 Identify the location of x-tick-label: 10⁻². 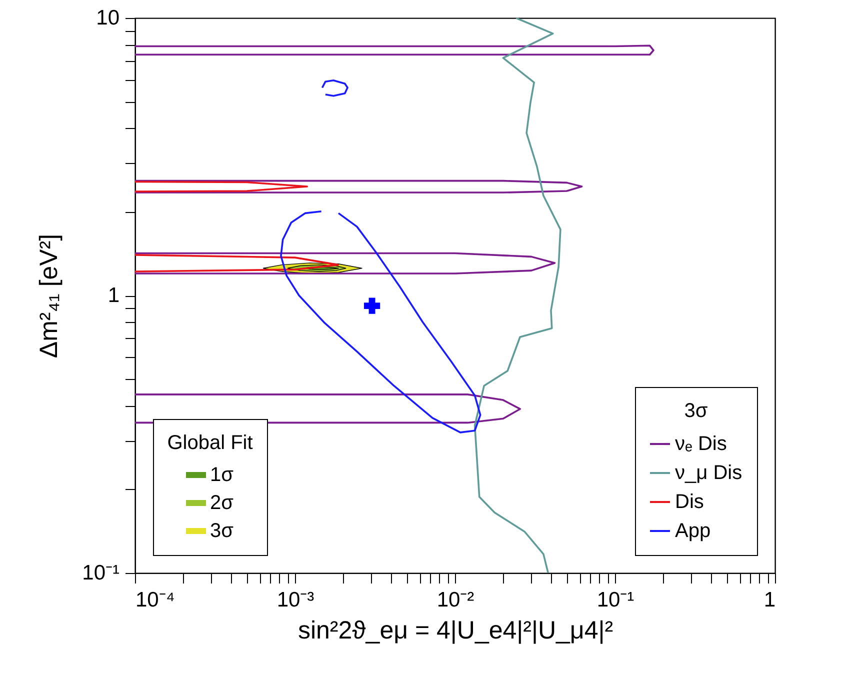
(455, 600).